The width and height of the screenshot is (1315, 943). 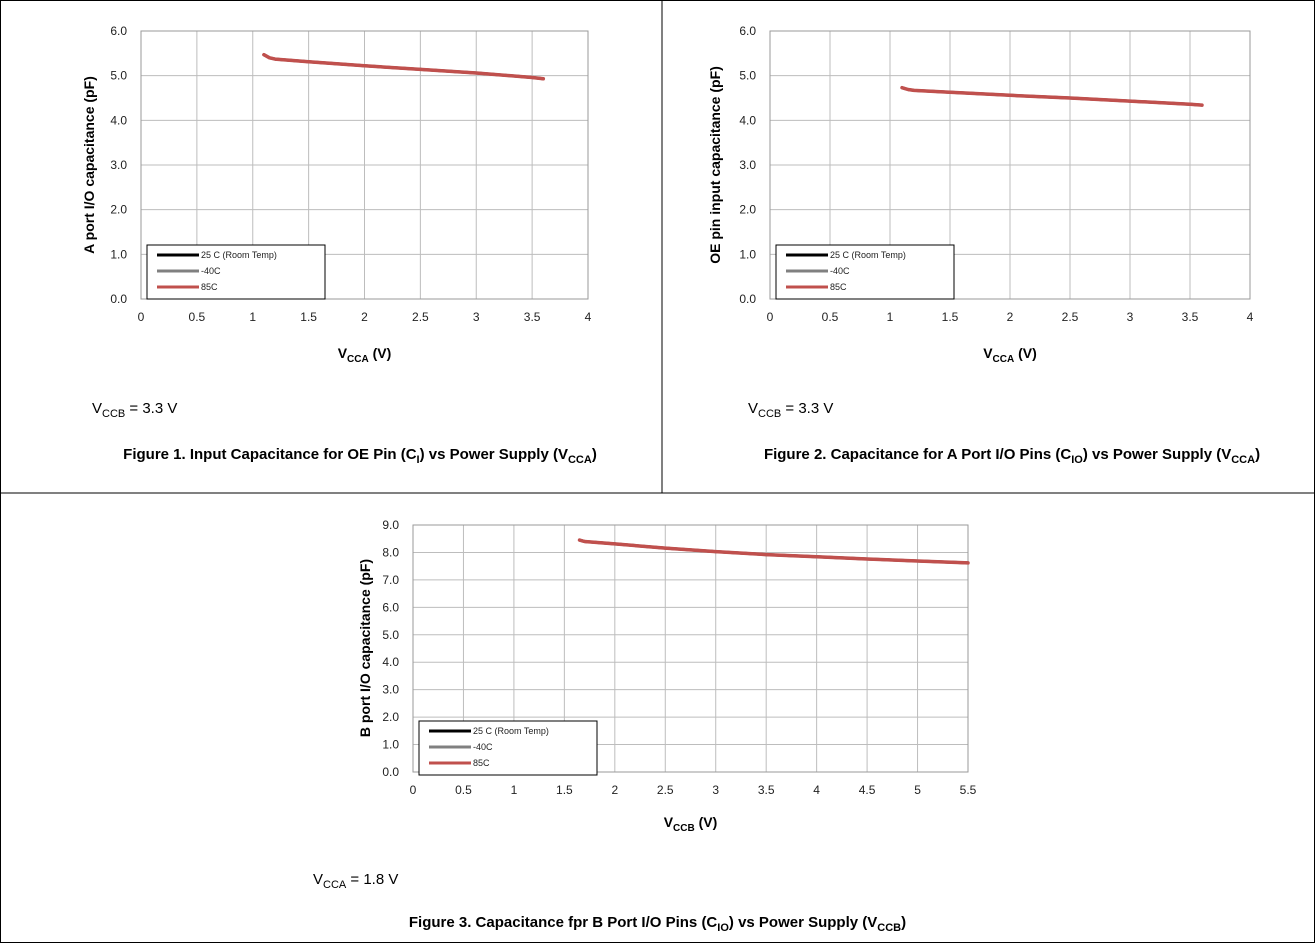 I want to click on x-tick-label: 4.5, so click(x=867, y=790).